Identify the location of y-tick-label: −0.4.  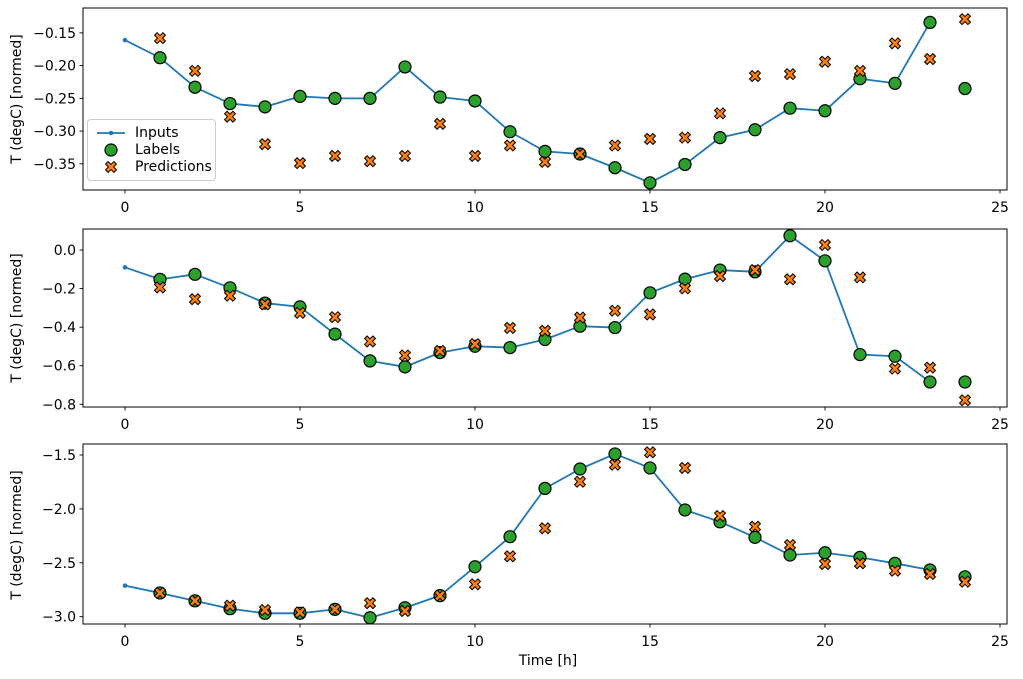
(59, 328).